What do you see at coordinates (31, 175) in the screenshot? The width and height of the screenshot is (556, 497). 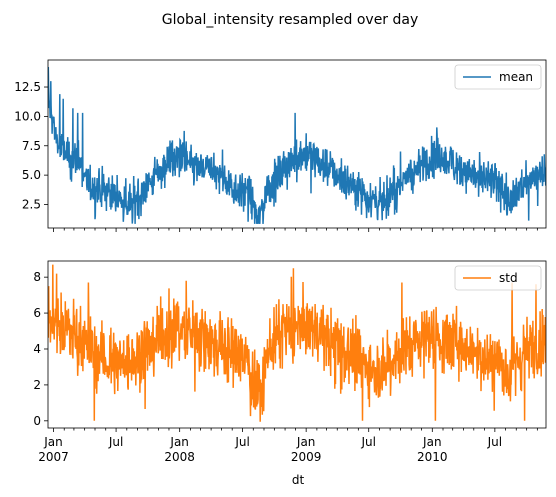 I see `y-tick-label: 5.0` at bounding box center [31, 175].